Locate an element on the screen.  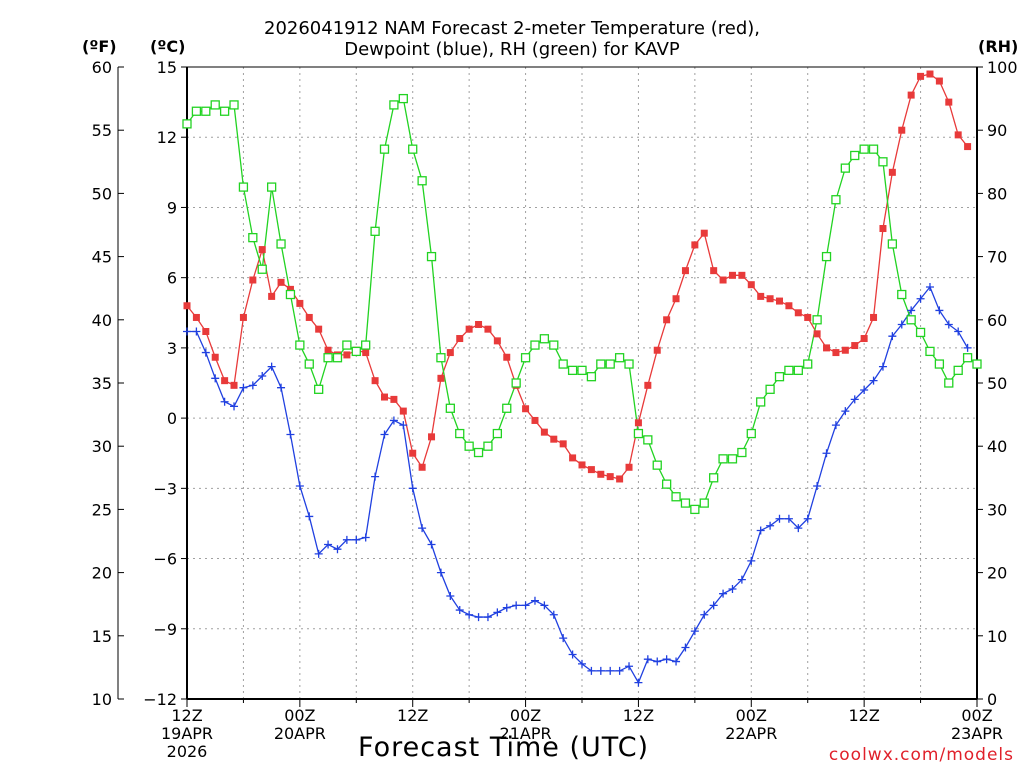
c-tick-label: 3 is located at coordinates (172, 348).